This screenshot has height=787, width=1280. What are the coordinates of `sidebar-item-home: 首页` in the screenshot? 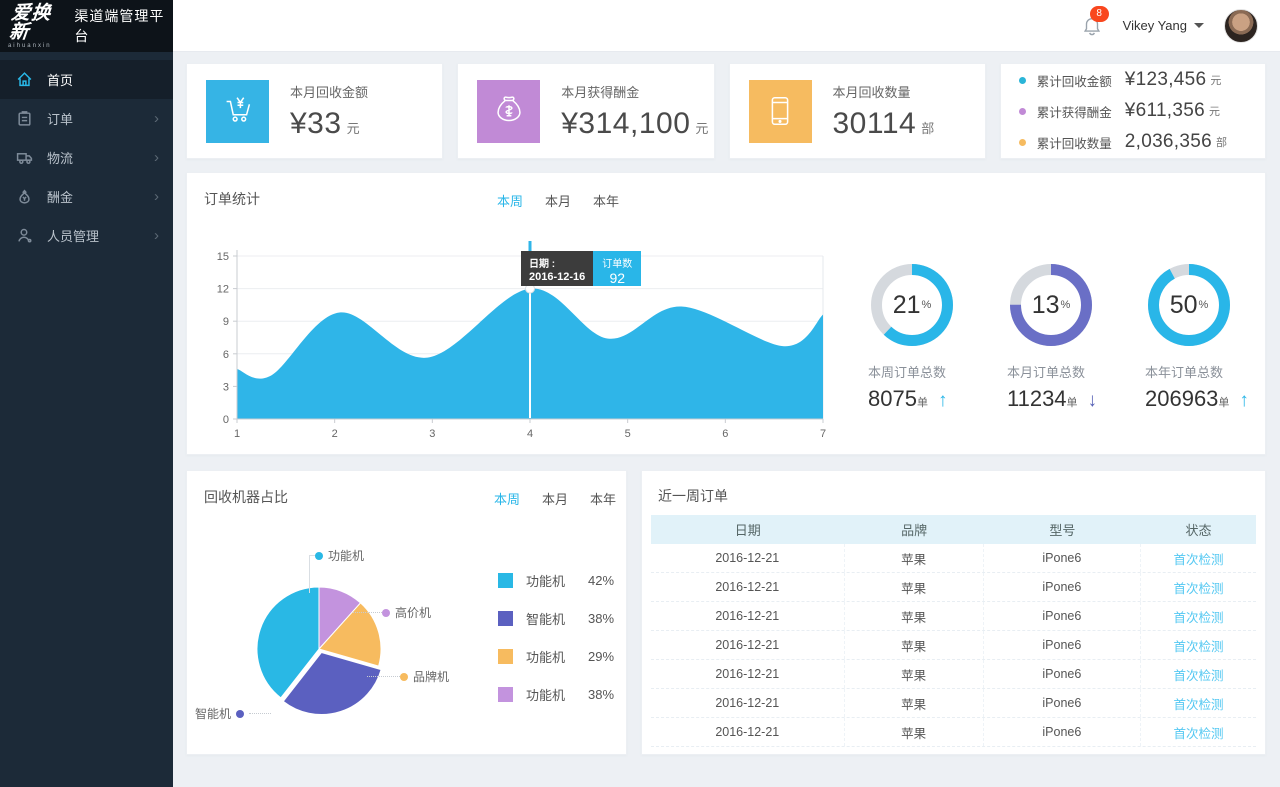 It's located at (86, 79).